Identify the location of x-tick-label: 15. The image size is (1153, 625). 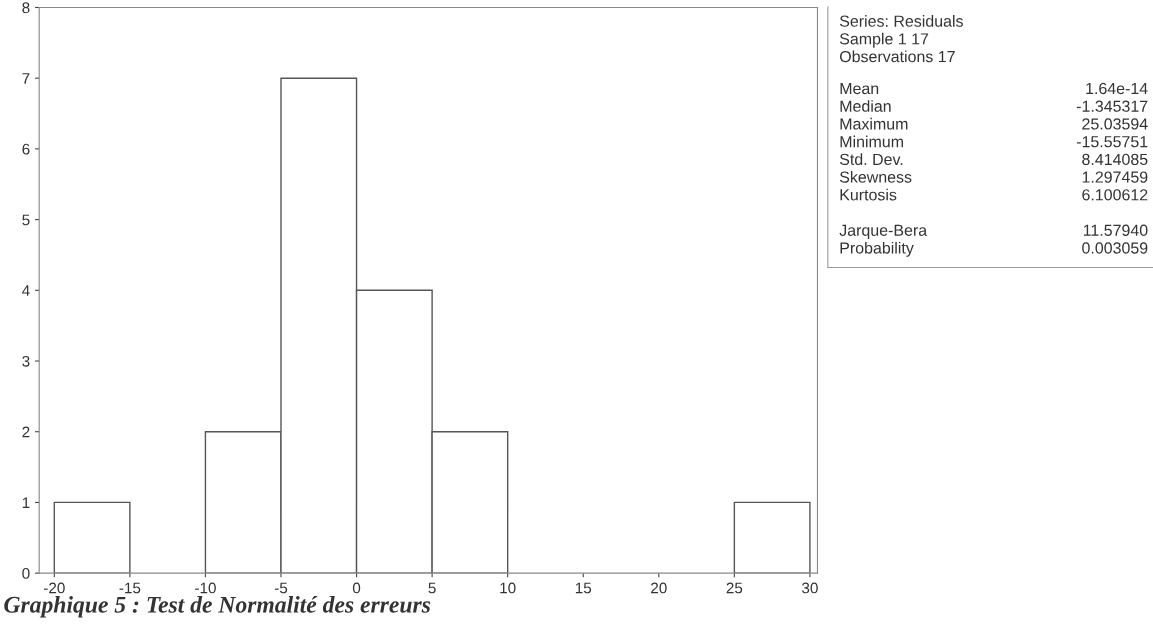
(583, 588).